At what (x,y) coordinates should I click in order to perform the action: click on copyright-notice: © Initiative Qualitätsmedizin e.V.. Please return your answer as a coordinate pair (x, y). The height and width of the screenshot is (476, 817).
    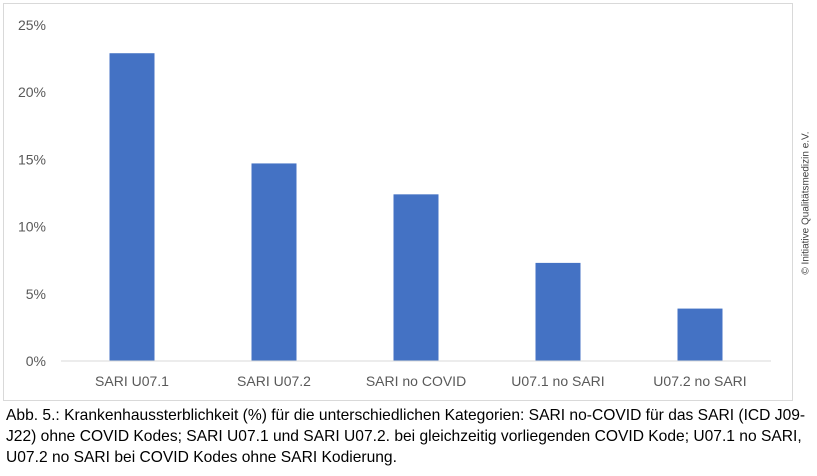
    Looking at the image, I should click on (806, 202).